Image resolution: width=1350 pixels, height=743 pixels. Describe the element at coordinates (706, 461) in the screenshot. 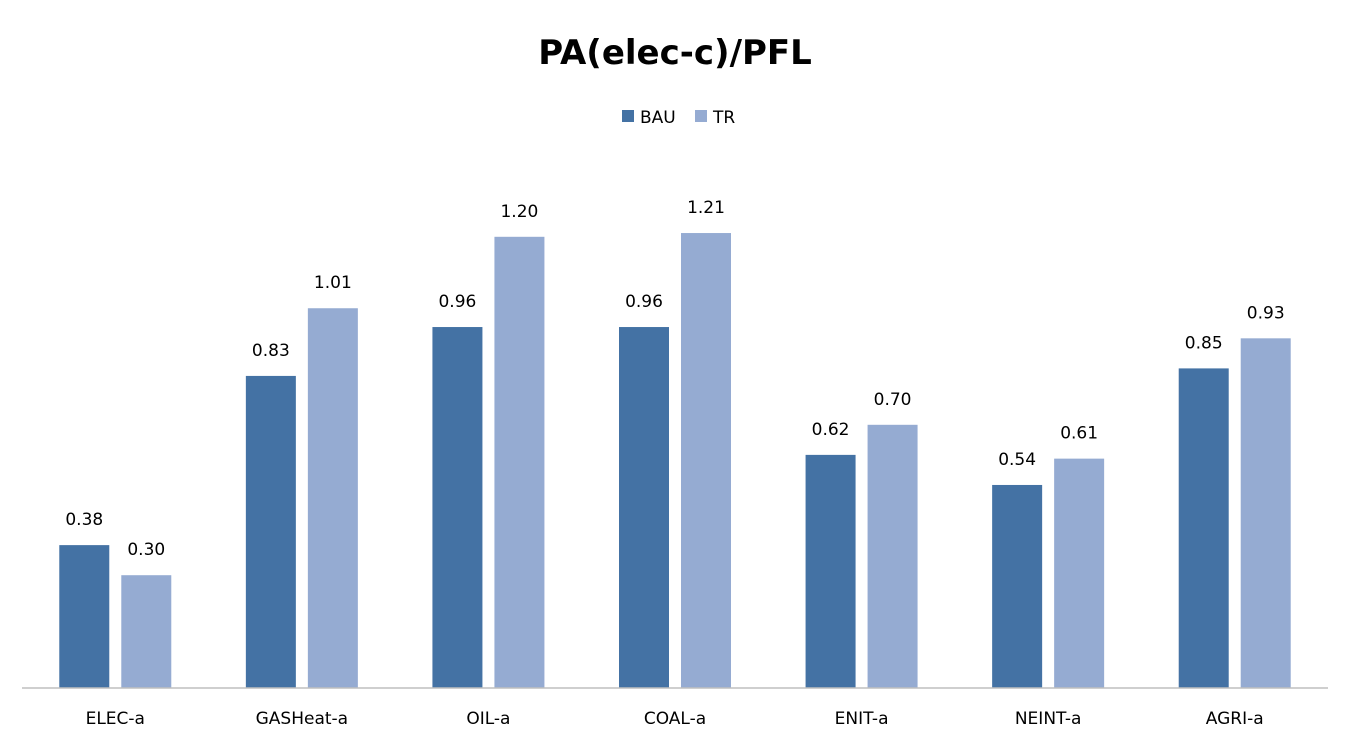

I see `bar-tr-coal-a` at that location.